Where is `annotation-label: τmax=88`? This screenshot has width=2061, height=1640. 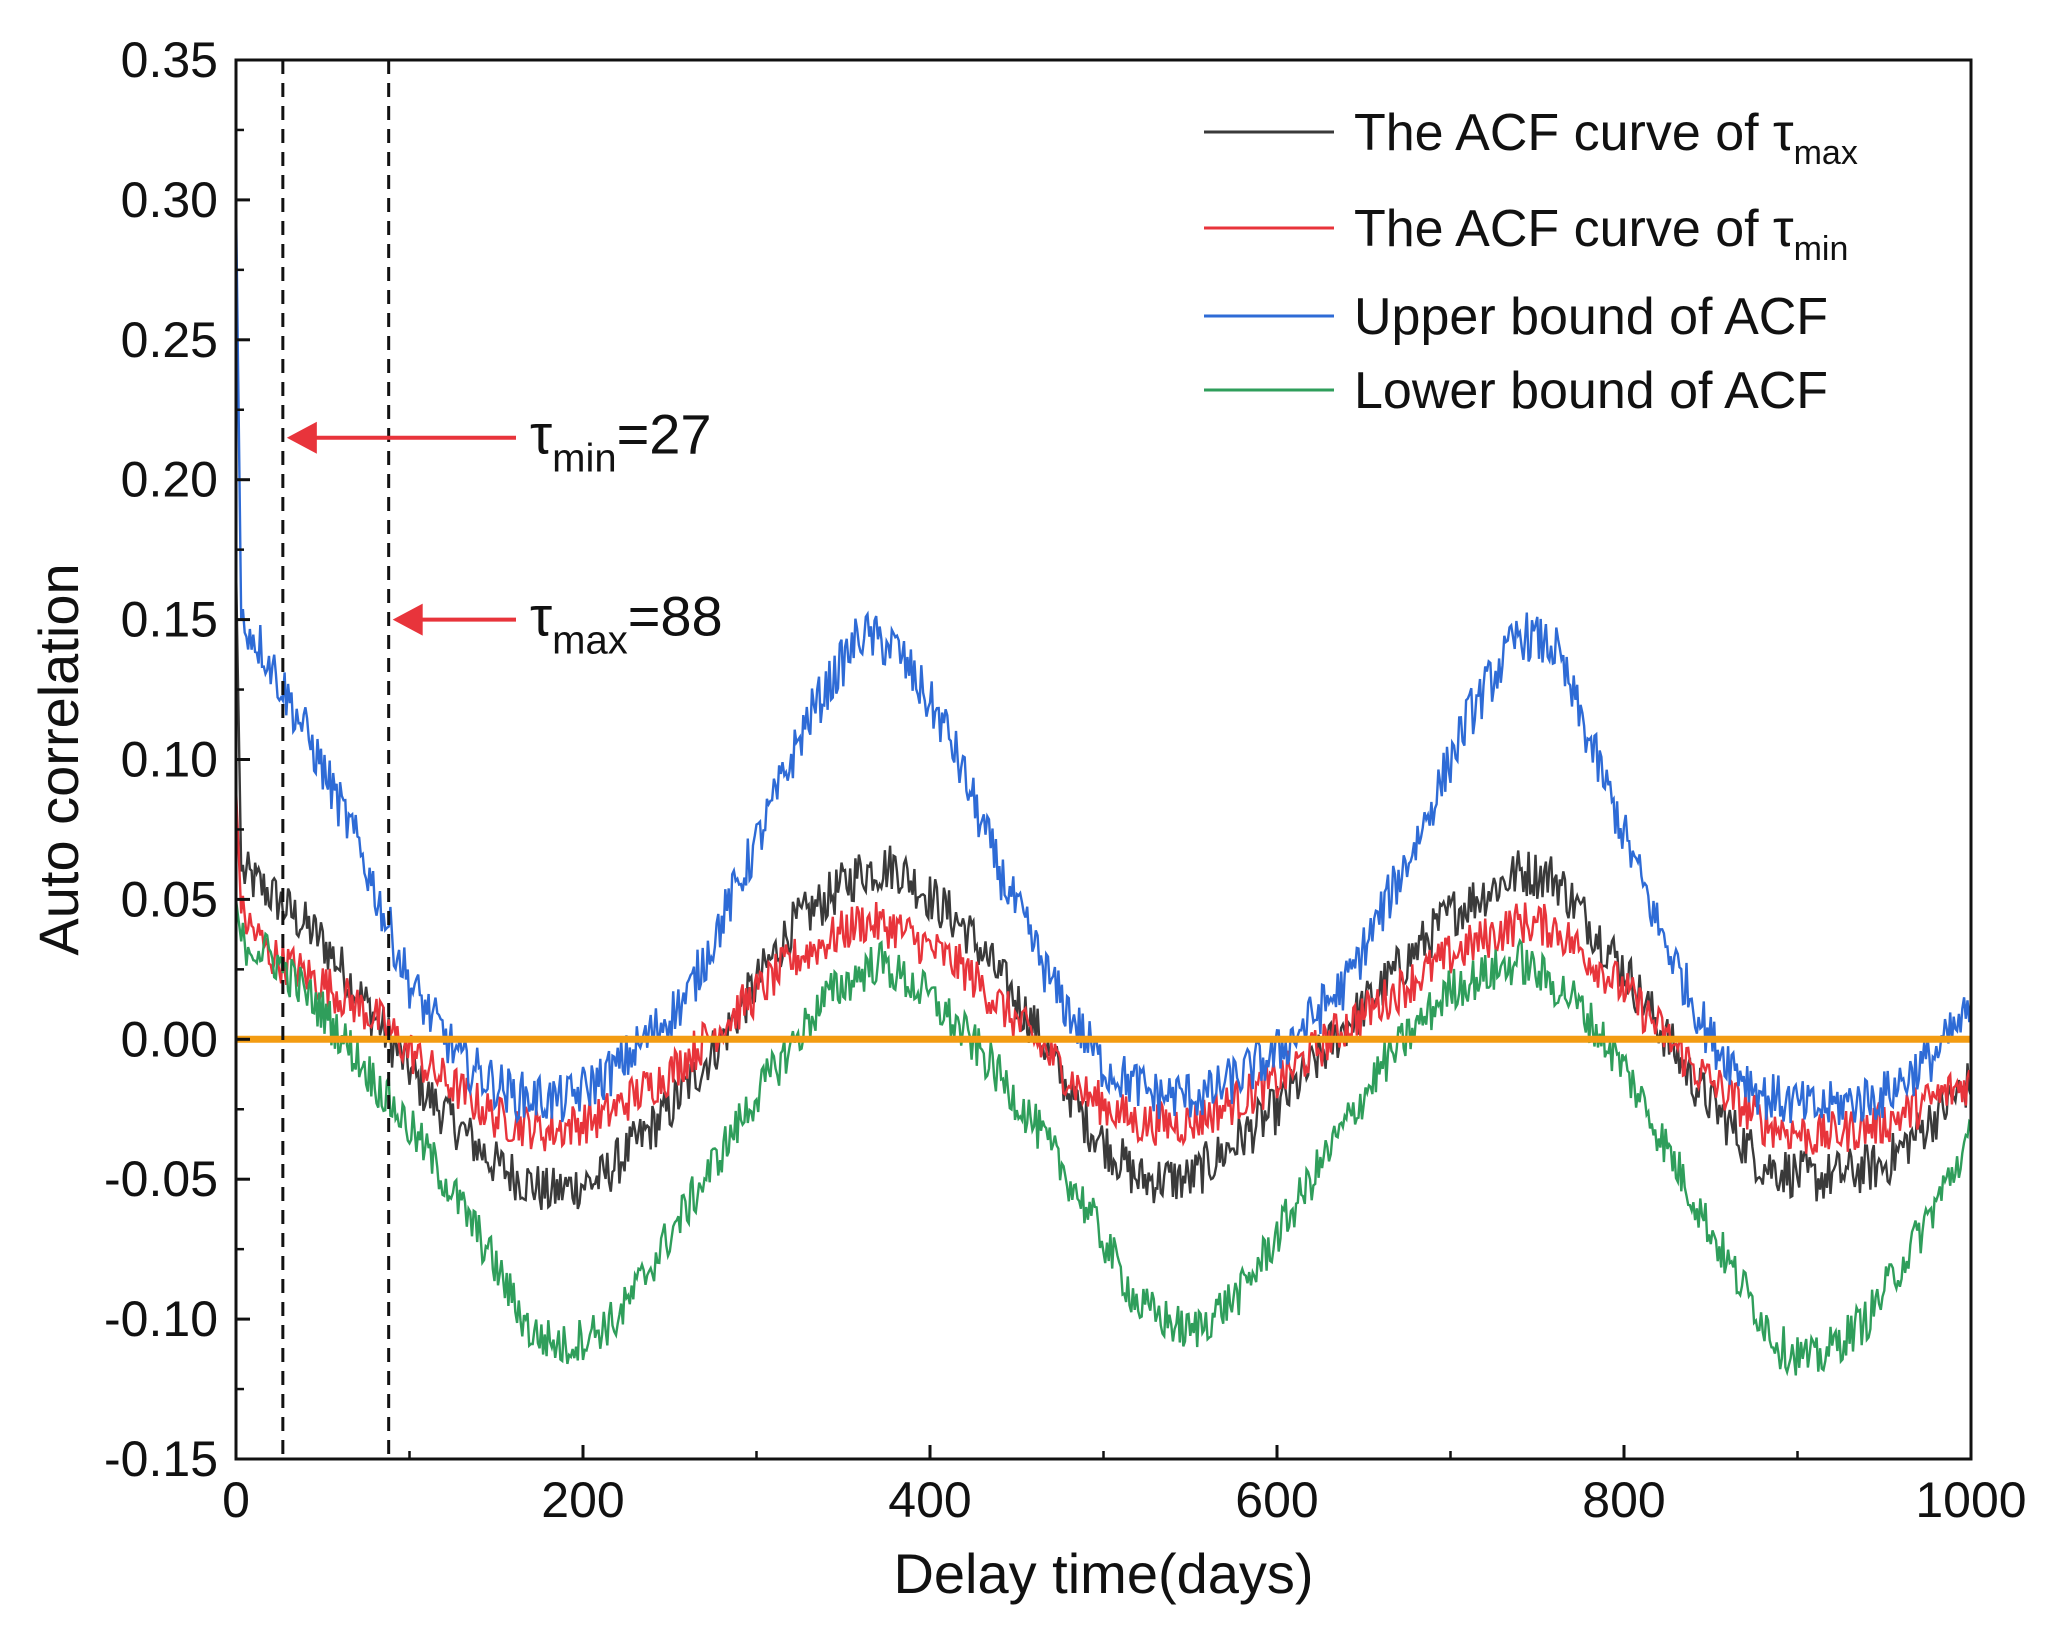 annotation-label: τmax=88 is located at coordinates (626, 624).